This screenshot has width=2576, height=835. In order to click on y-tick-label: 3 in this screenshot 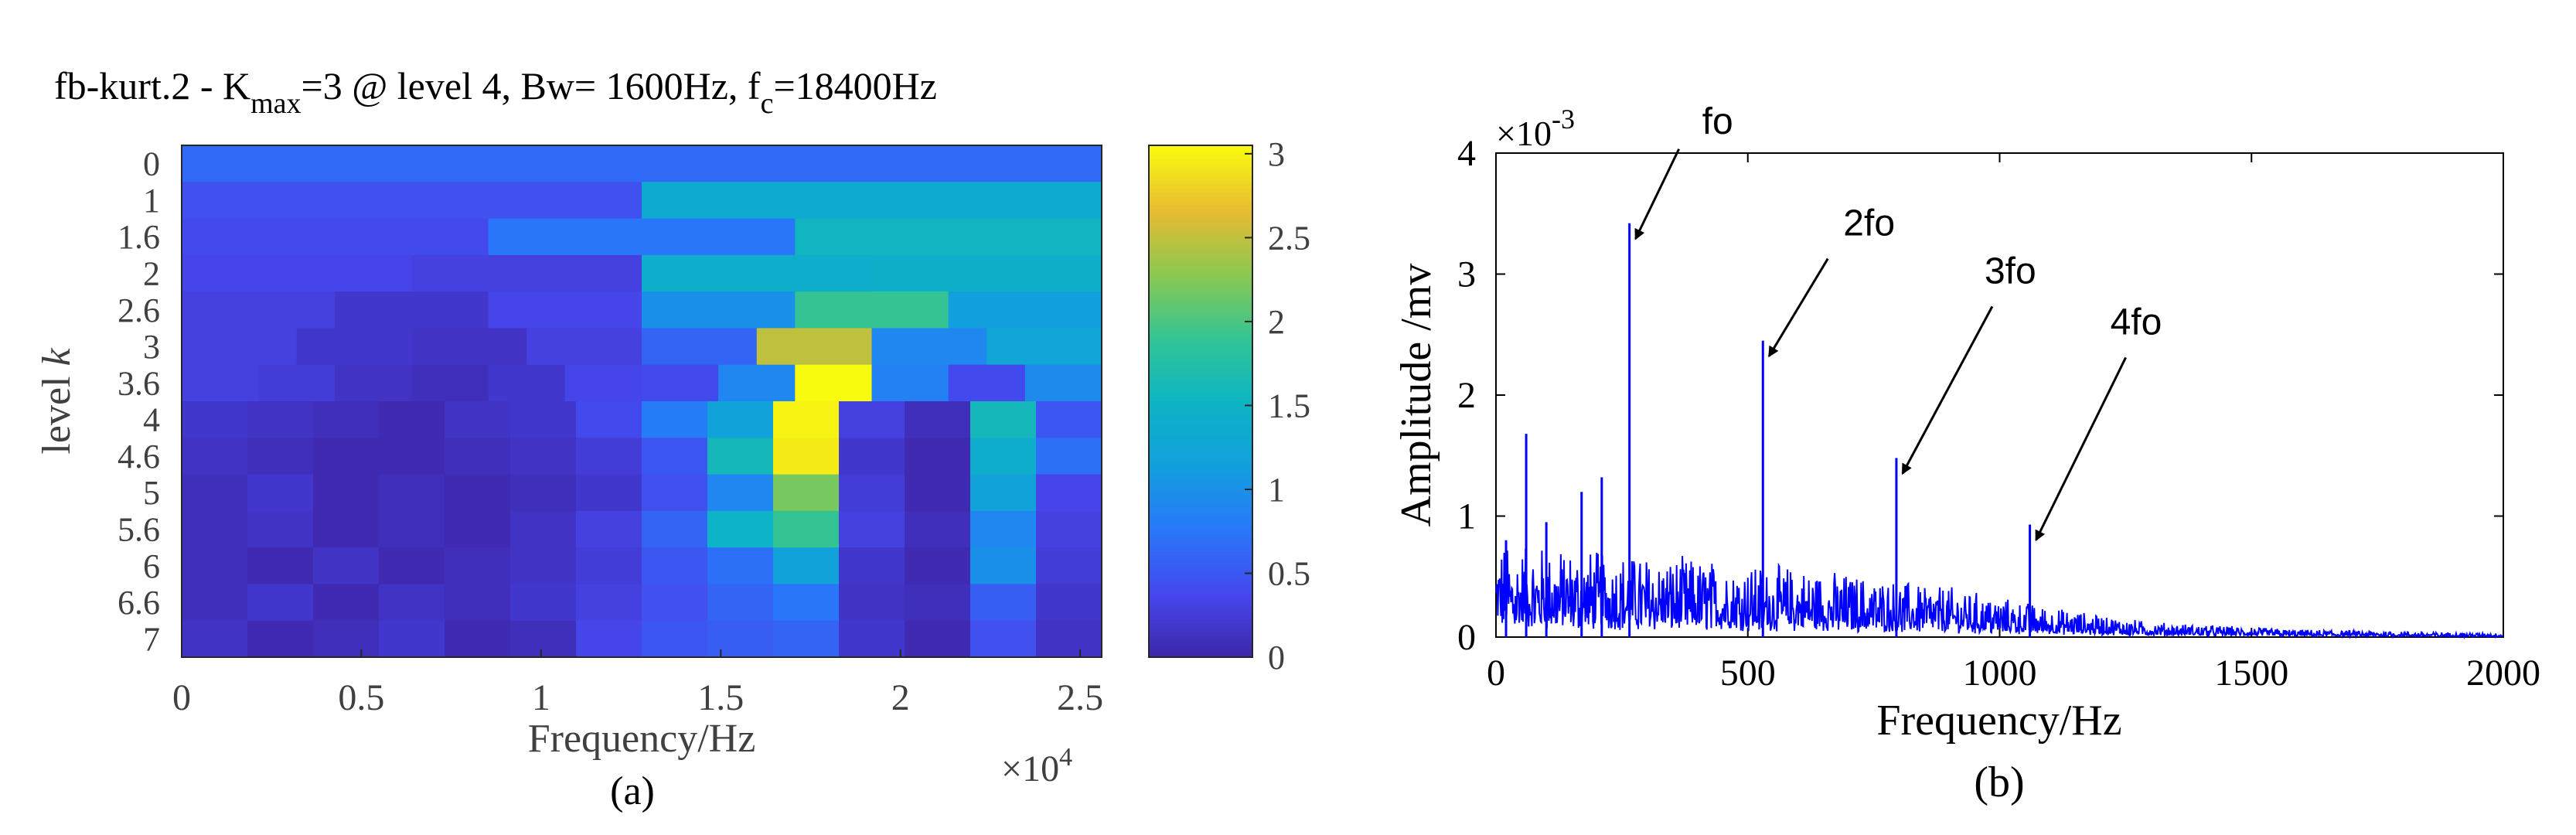, I will do `click(1466, 274)`.